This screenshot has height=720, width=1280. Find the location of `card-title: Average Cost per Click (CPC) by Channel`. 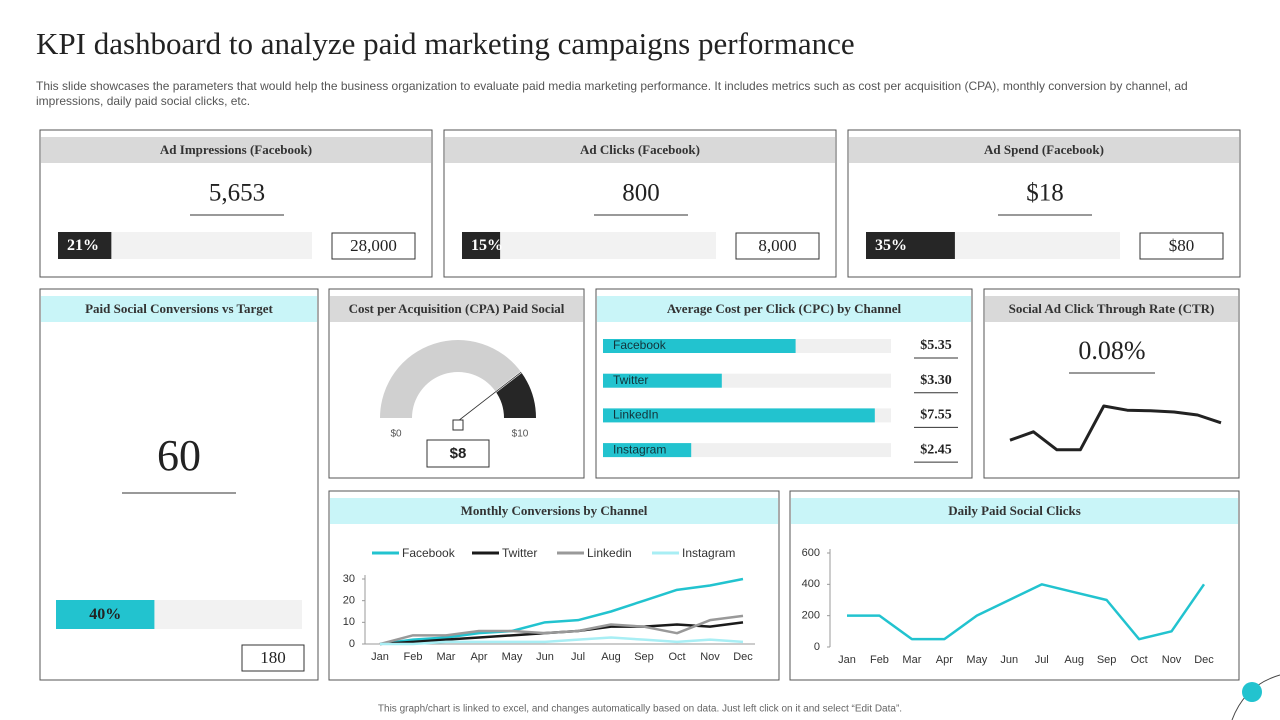

card-title: Average Cost per Click (CPC) by Channel is located at coordinates (784, 308).